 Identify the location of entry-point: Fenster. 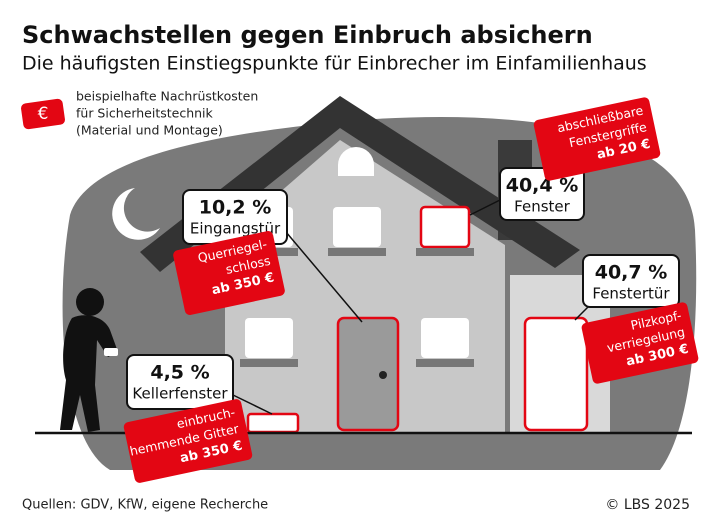
(542, 207).